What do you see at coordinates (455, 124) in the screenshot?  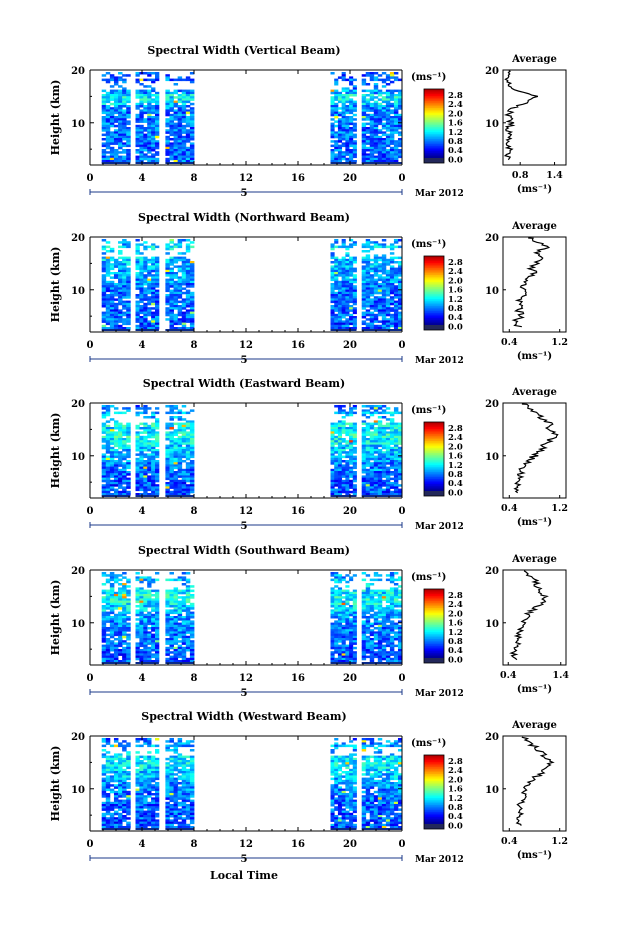 I see `colorbar-tick-label: 1.6` at bounding box center [455, 124].